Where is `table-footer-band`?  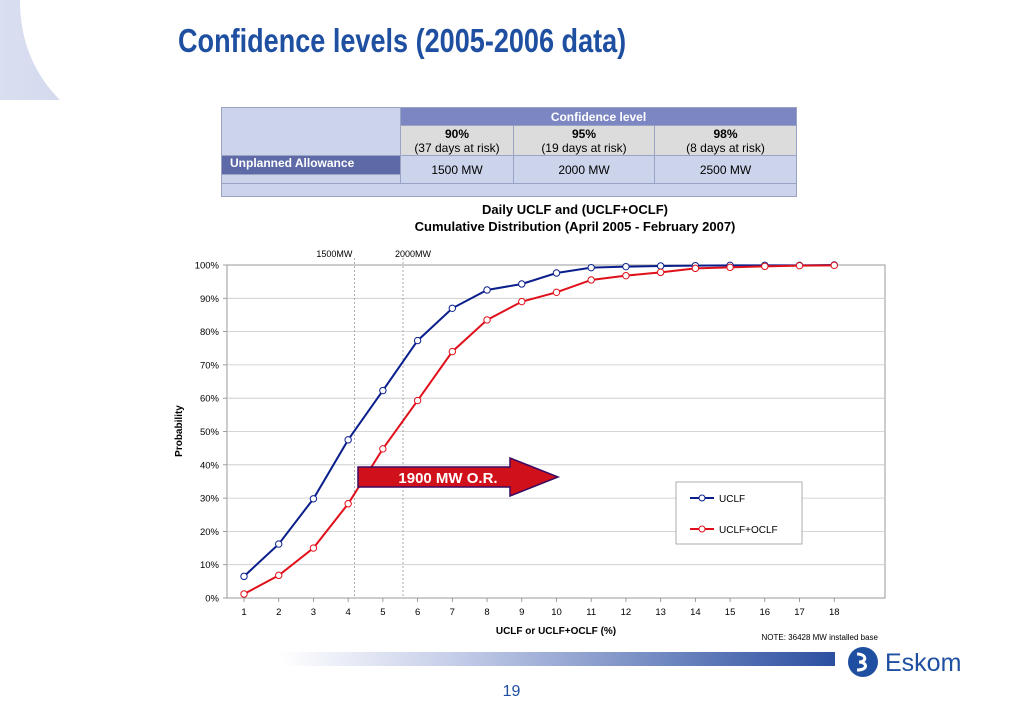 table-footer-band is located at coordinates (509, 190).